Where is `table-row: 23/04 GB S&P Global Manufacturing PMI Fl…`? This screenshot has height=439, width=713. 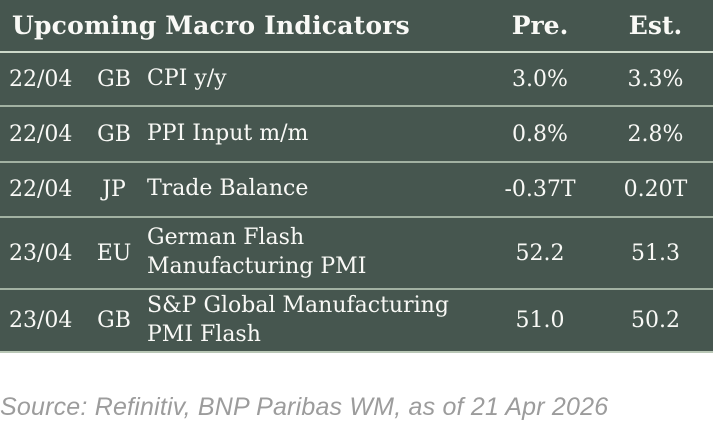 table-row: 23/04 GB S&P Global Manufacturing PMI Fl… is located at coordinates (356, 319).